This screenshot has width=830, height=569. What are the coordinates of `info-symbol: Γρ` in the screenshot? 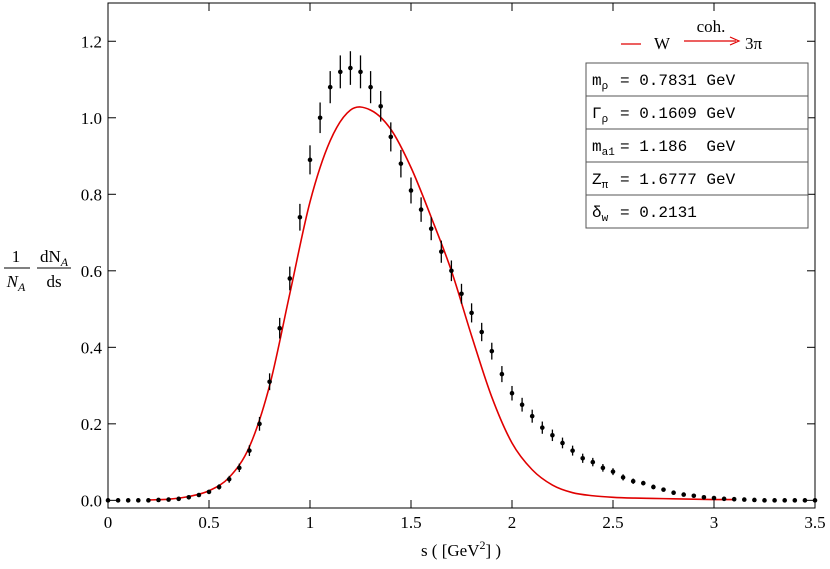 It's located at (600, 115).